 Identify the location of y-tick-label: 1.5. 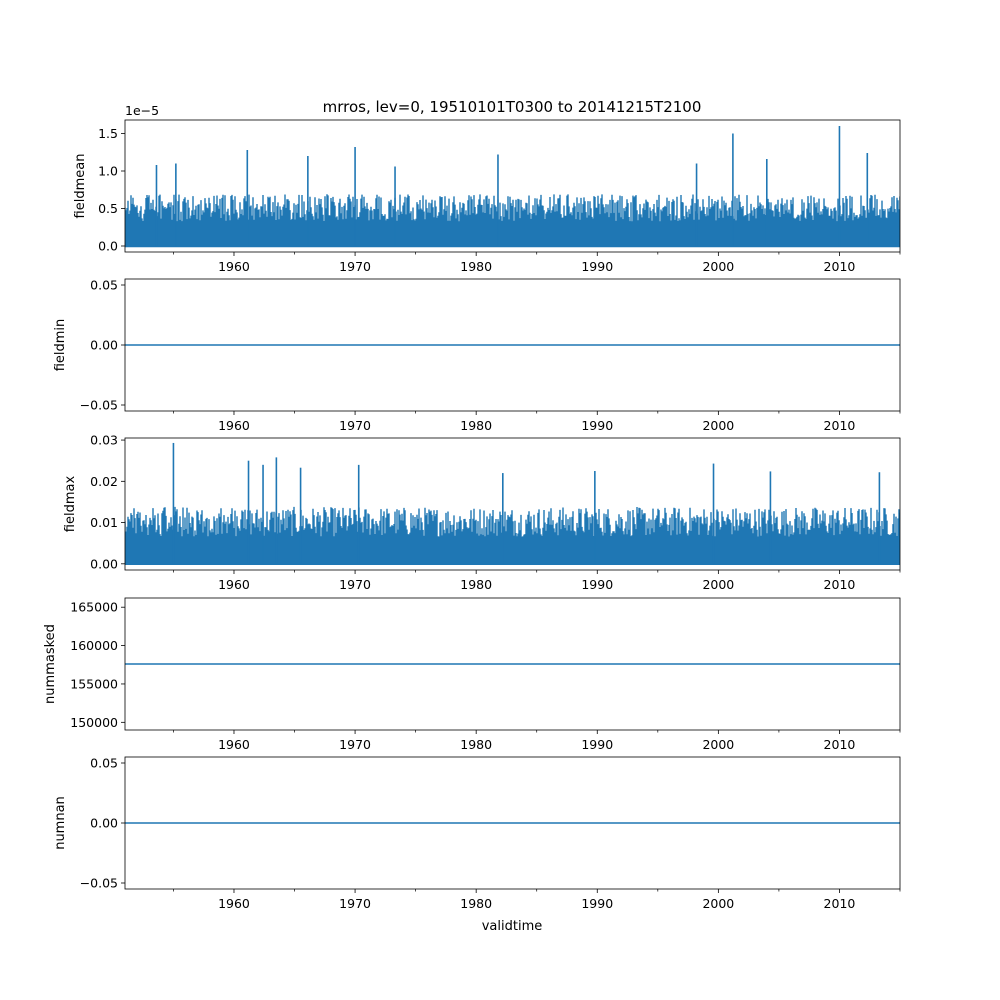
(108, 133).